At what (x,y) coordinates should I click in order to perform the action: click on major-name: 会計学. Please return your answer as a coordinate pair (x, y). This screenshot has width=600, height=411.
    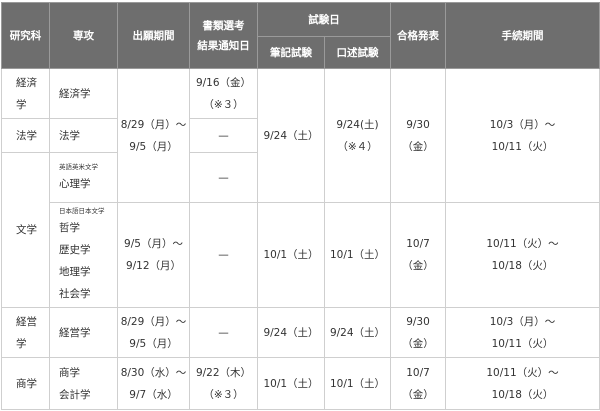
    Looking at the image, I should click on (75, 394).